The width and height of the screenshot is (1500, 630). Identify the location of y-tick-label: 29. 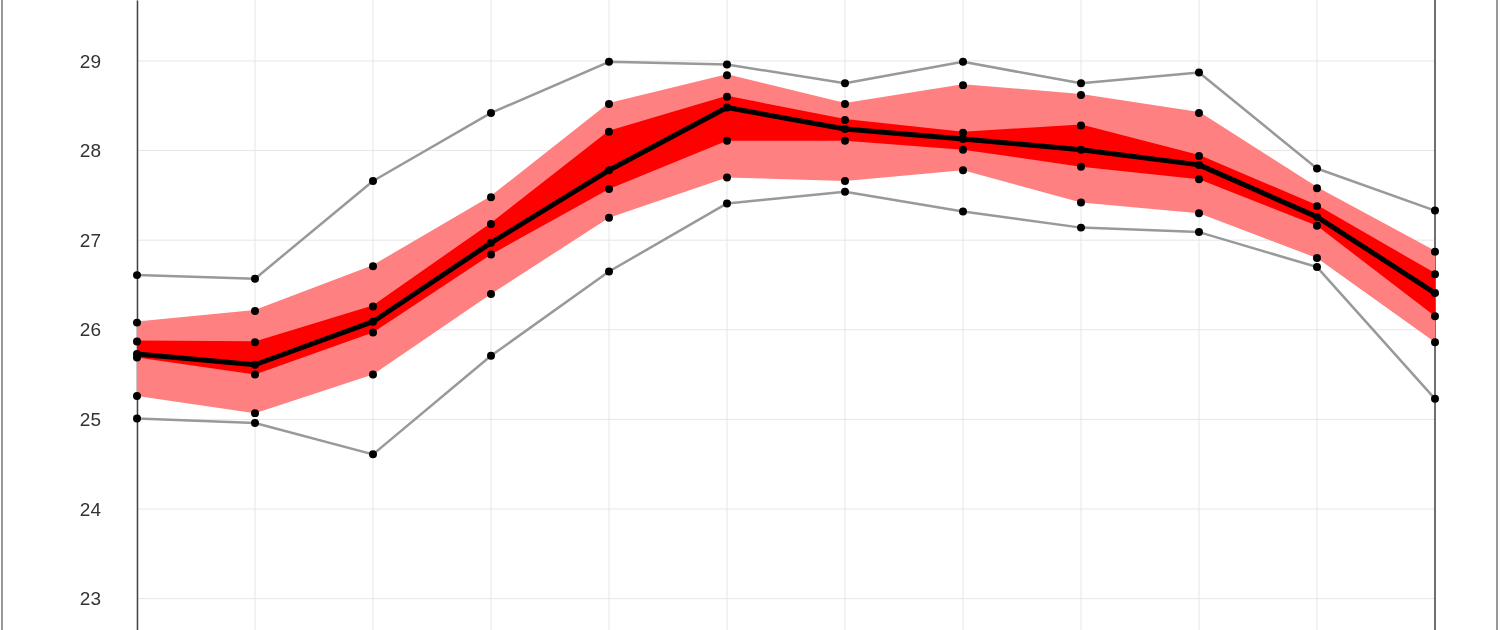
(90, 61).